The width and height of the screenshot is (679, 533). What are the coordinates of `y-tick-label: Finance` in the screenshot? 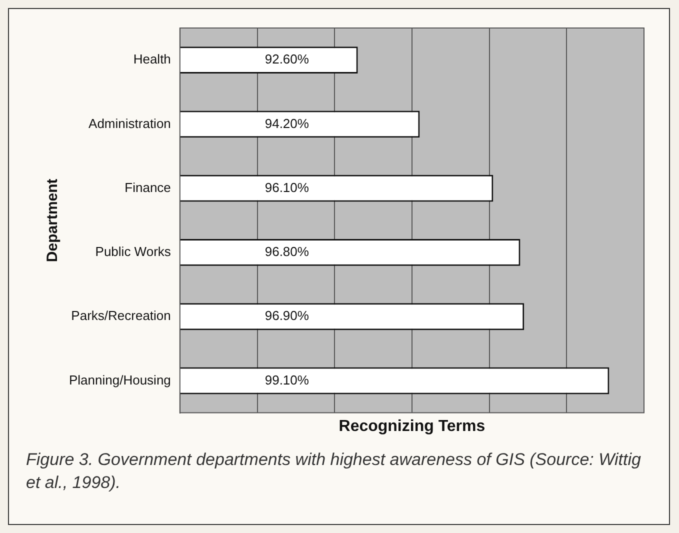 It's located at (147, 187).